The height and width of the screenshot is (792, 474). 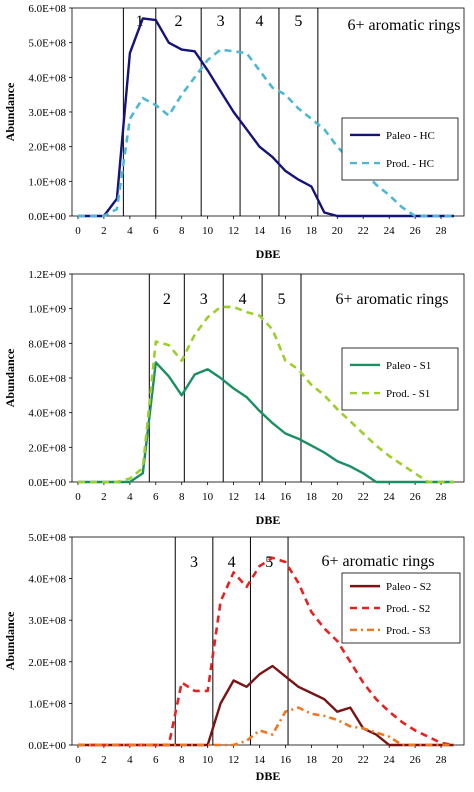 What do you see at coordinates (410, 136) in the screenshot?
I see `legend-label: Paleo - HC` at bounding box center [410, 136].